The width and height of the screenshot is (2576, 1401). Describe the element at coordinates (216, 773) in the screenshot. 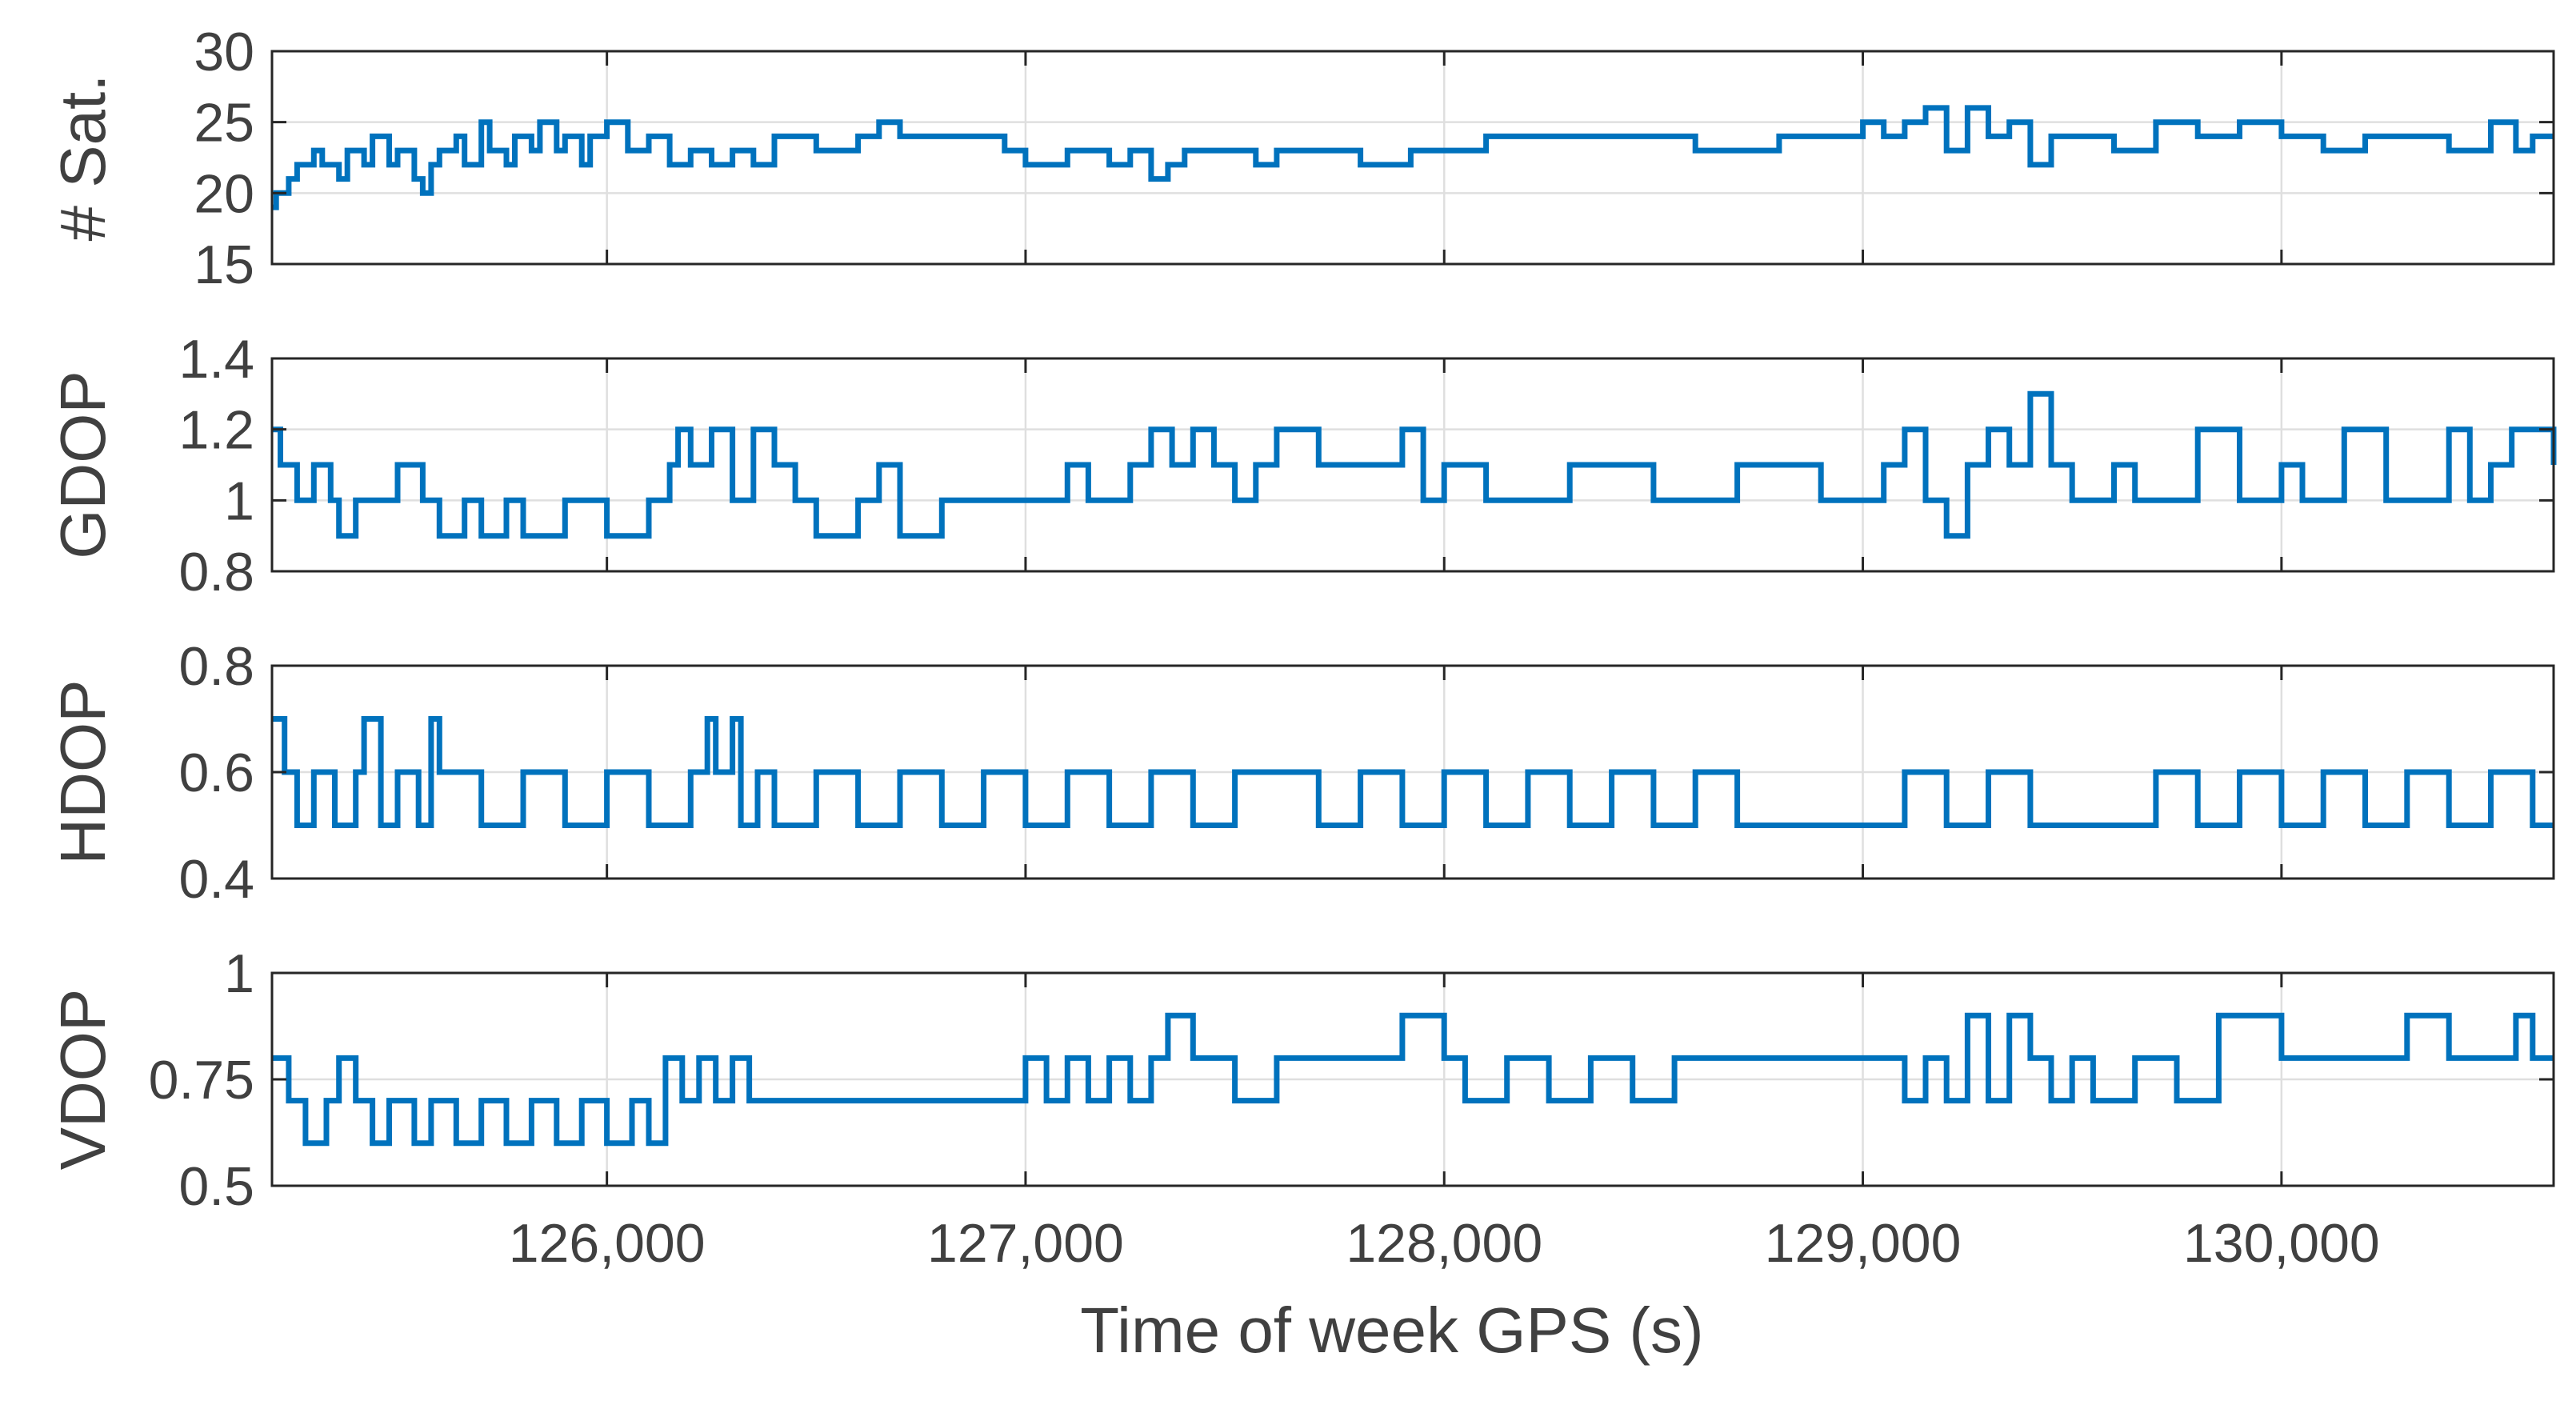

I see `y-tick-label: 0.6` at that location.